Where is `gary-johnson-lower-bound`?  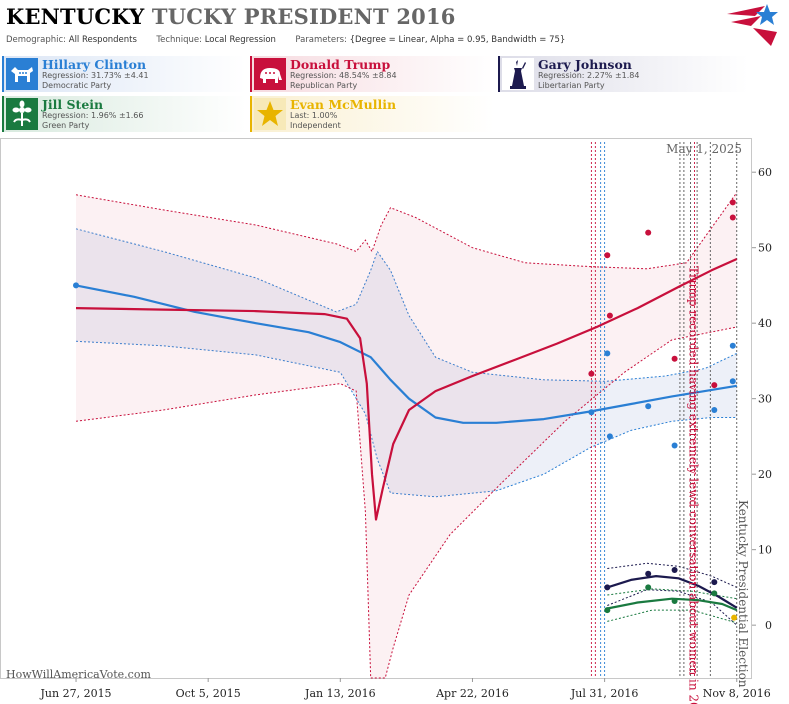 gary-johnson-lower-bound is located at coordinates (672, 607).